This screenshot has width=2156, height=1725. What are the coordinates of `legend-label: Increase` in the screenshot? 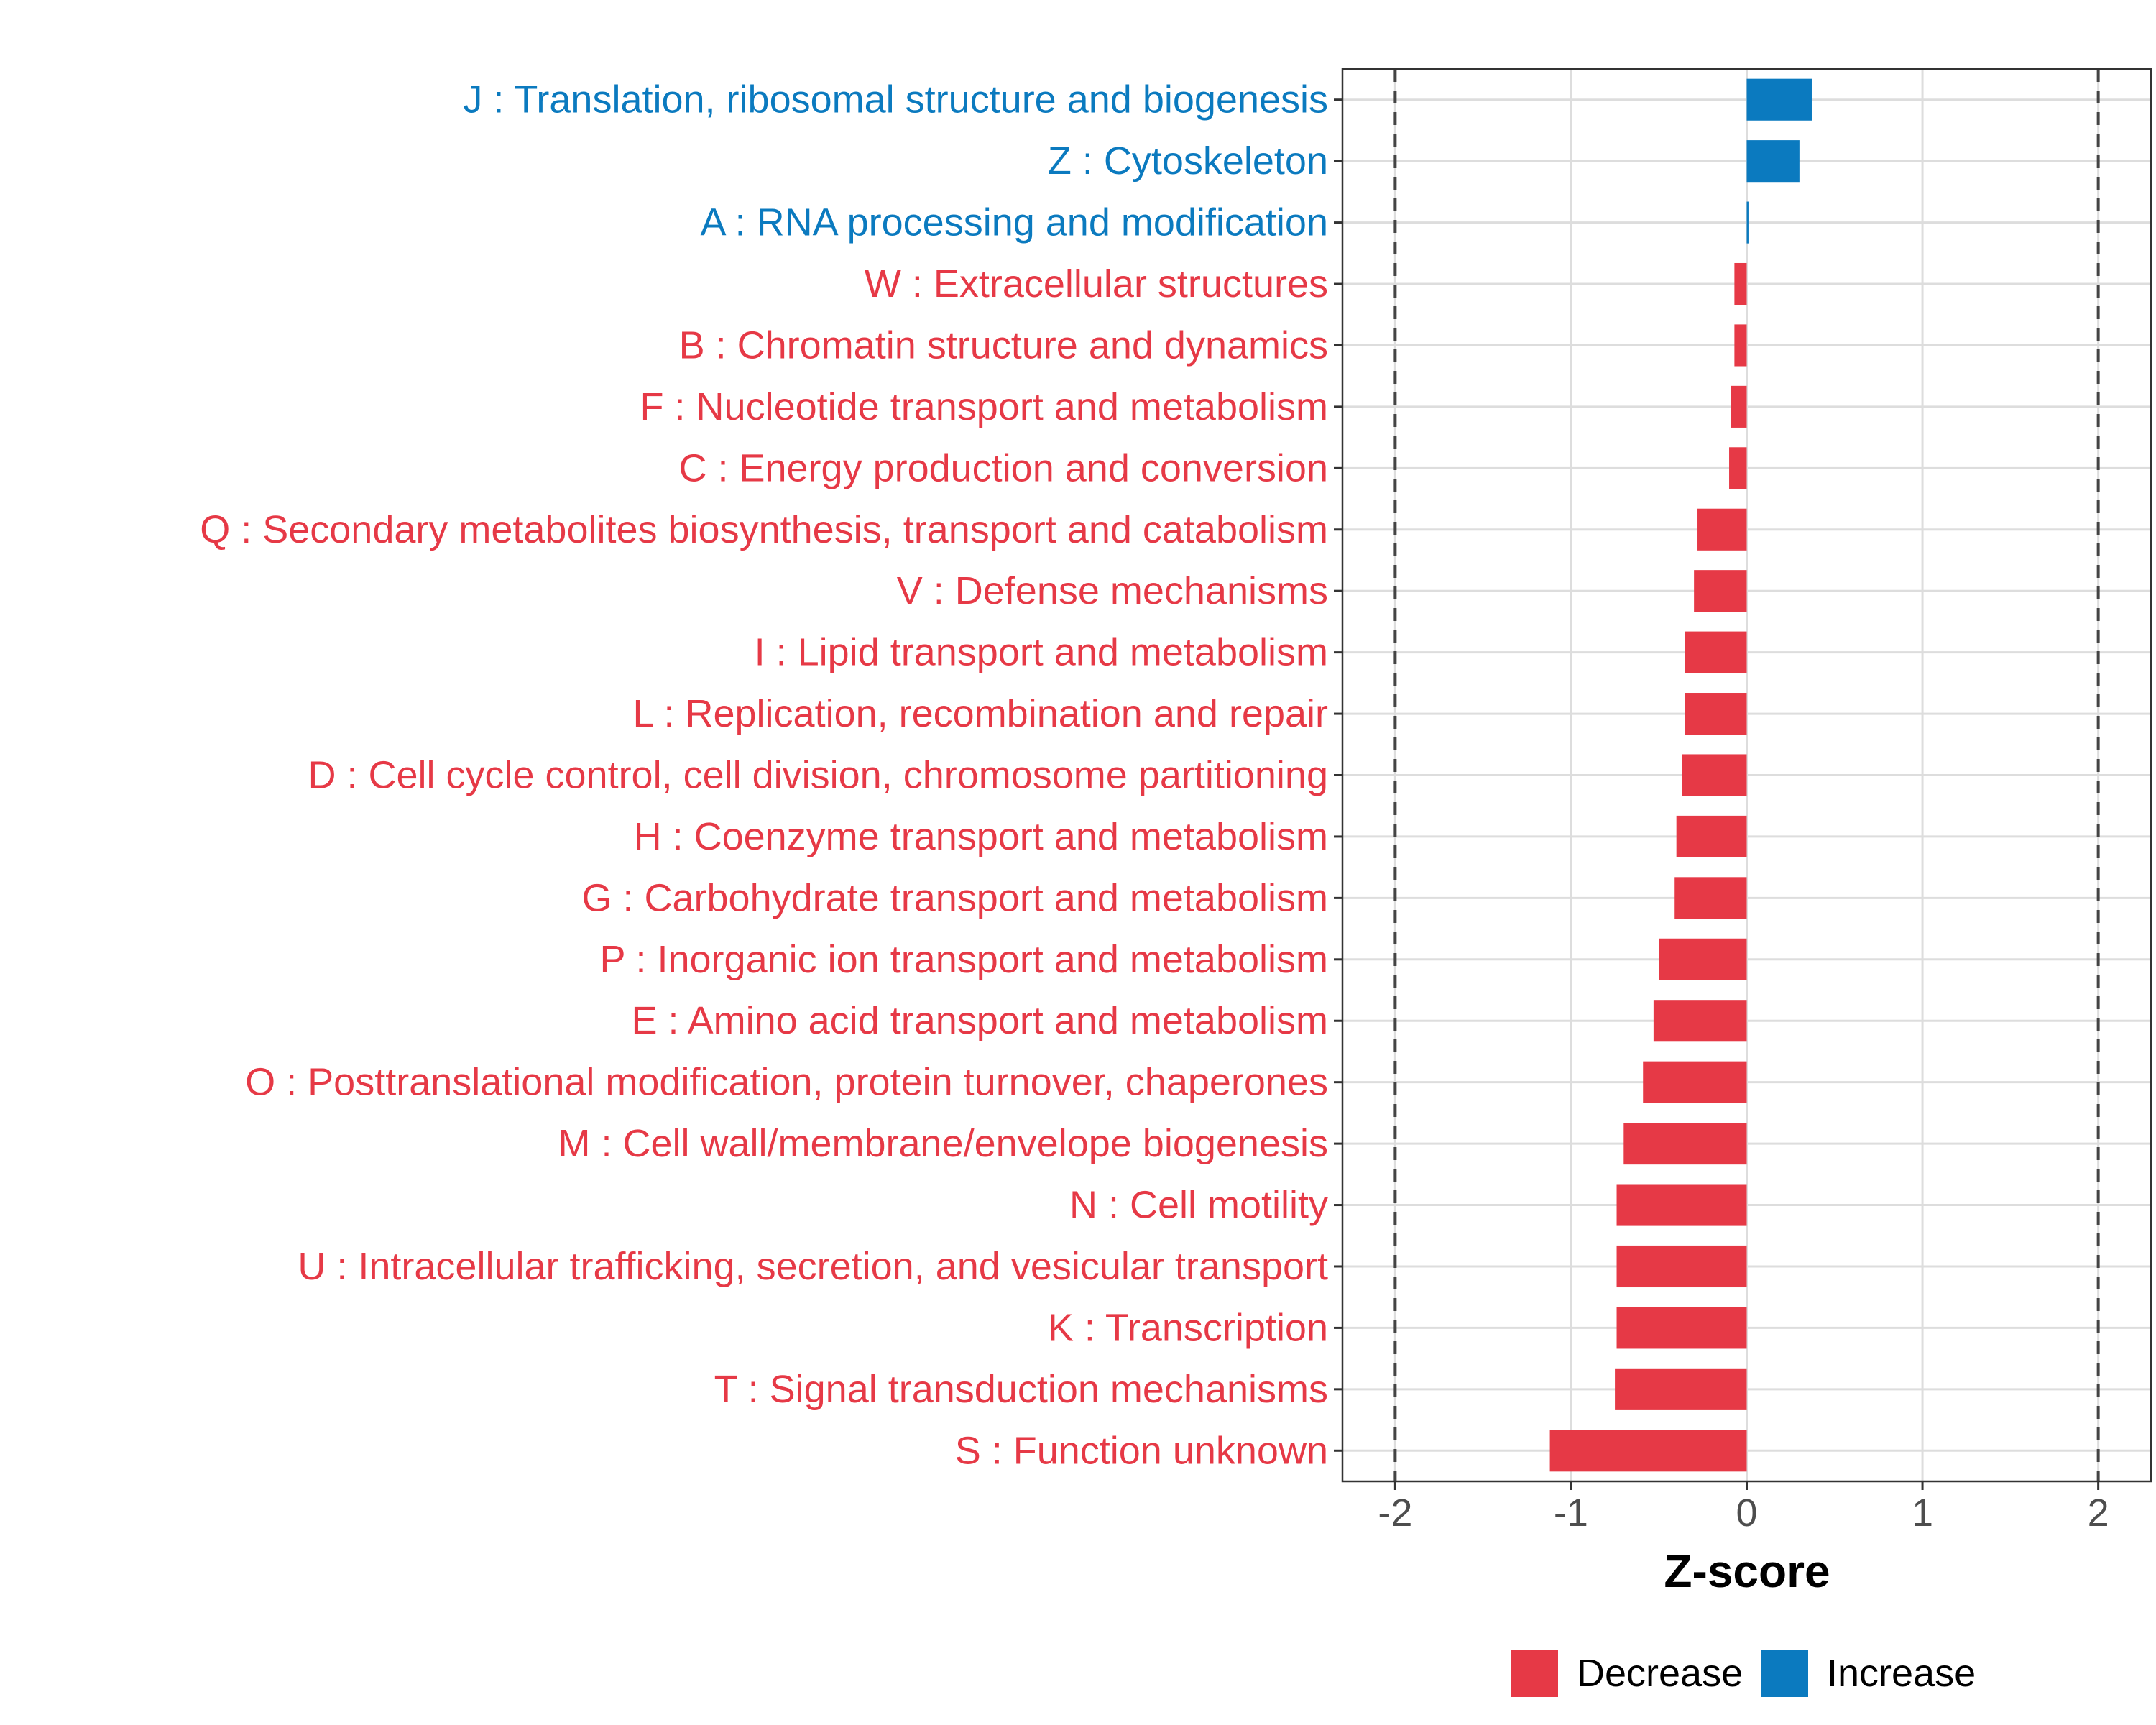 It's located at (1901, 1673).